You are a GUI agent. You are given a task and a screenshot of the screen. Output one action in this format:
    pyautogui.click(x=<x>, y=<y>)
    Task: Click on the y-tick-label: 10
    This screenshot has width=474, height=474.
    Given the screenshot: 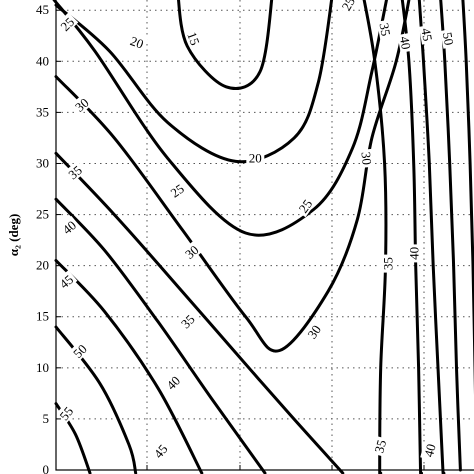 What is the action you would take?
    pyautogui.click(x=42, y=367)
    